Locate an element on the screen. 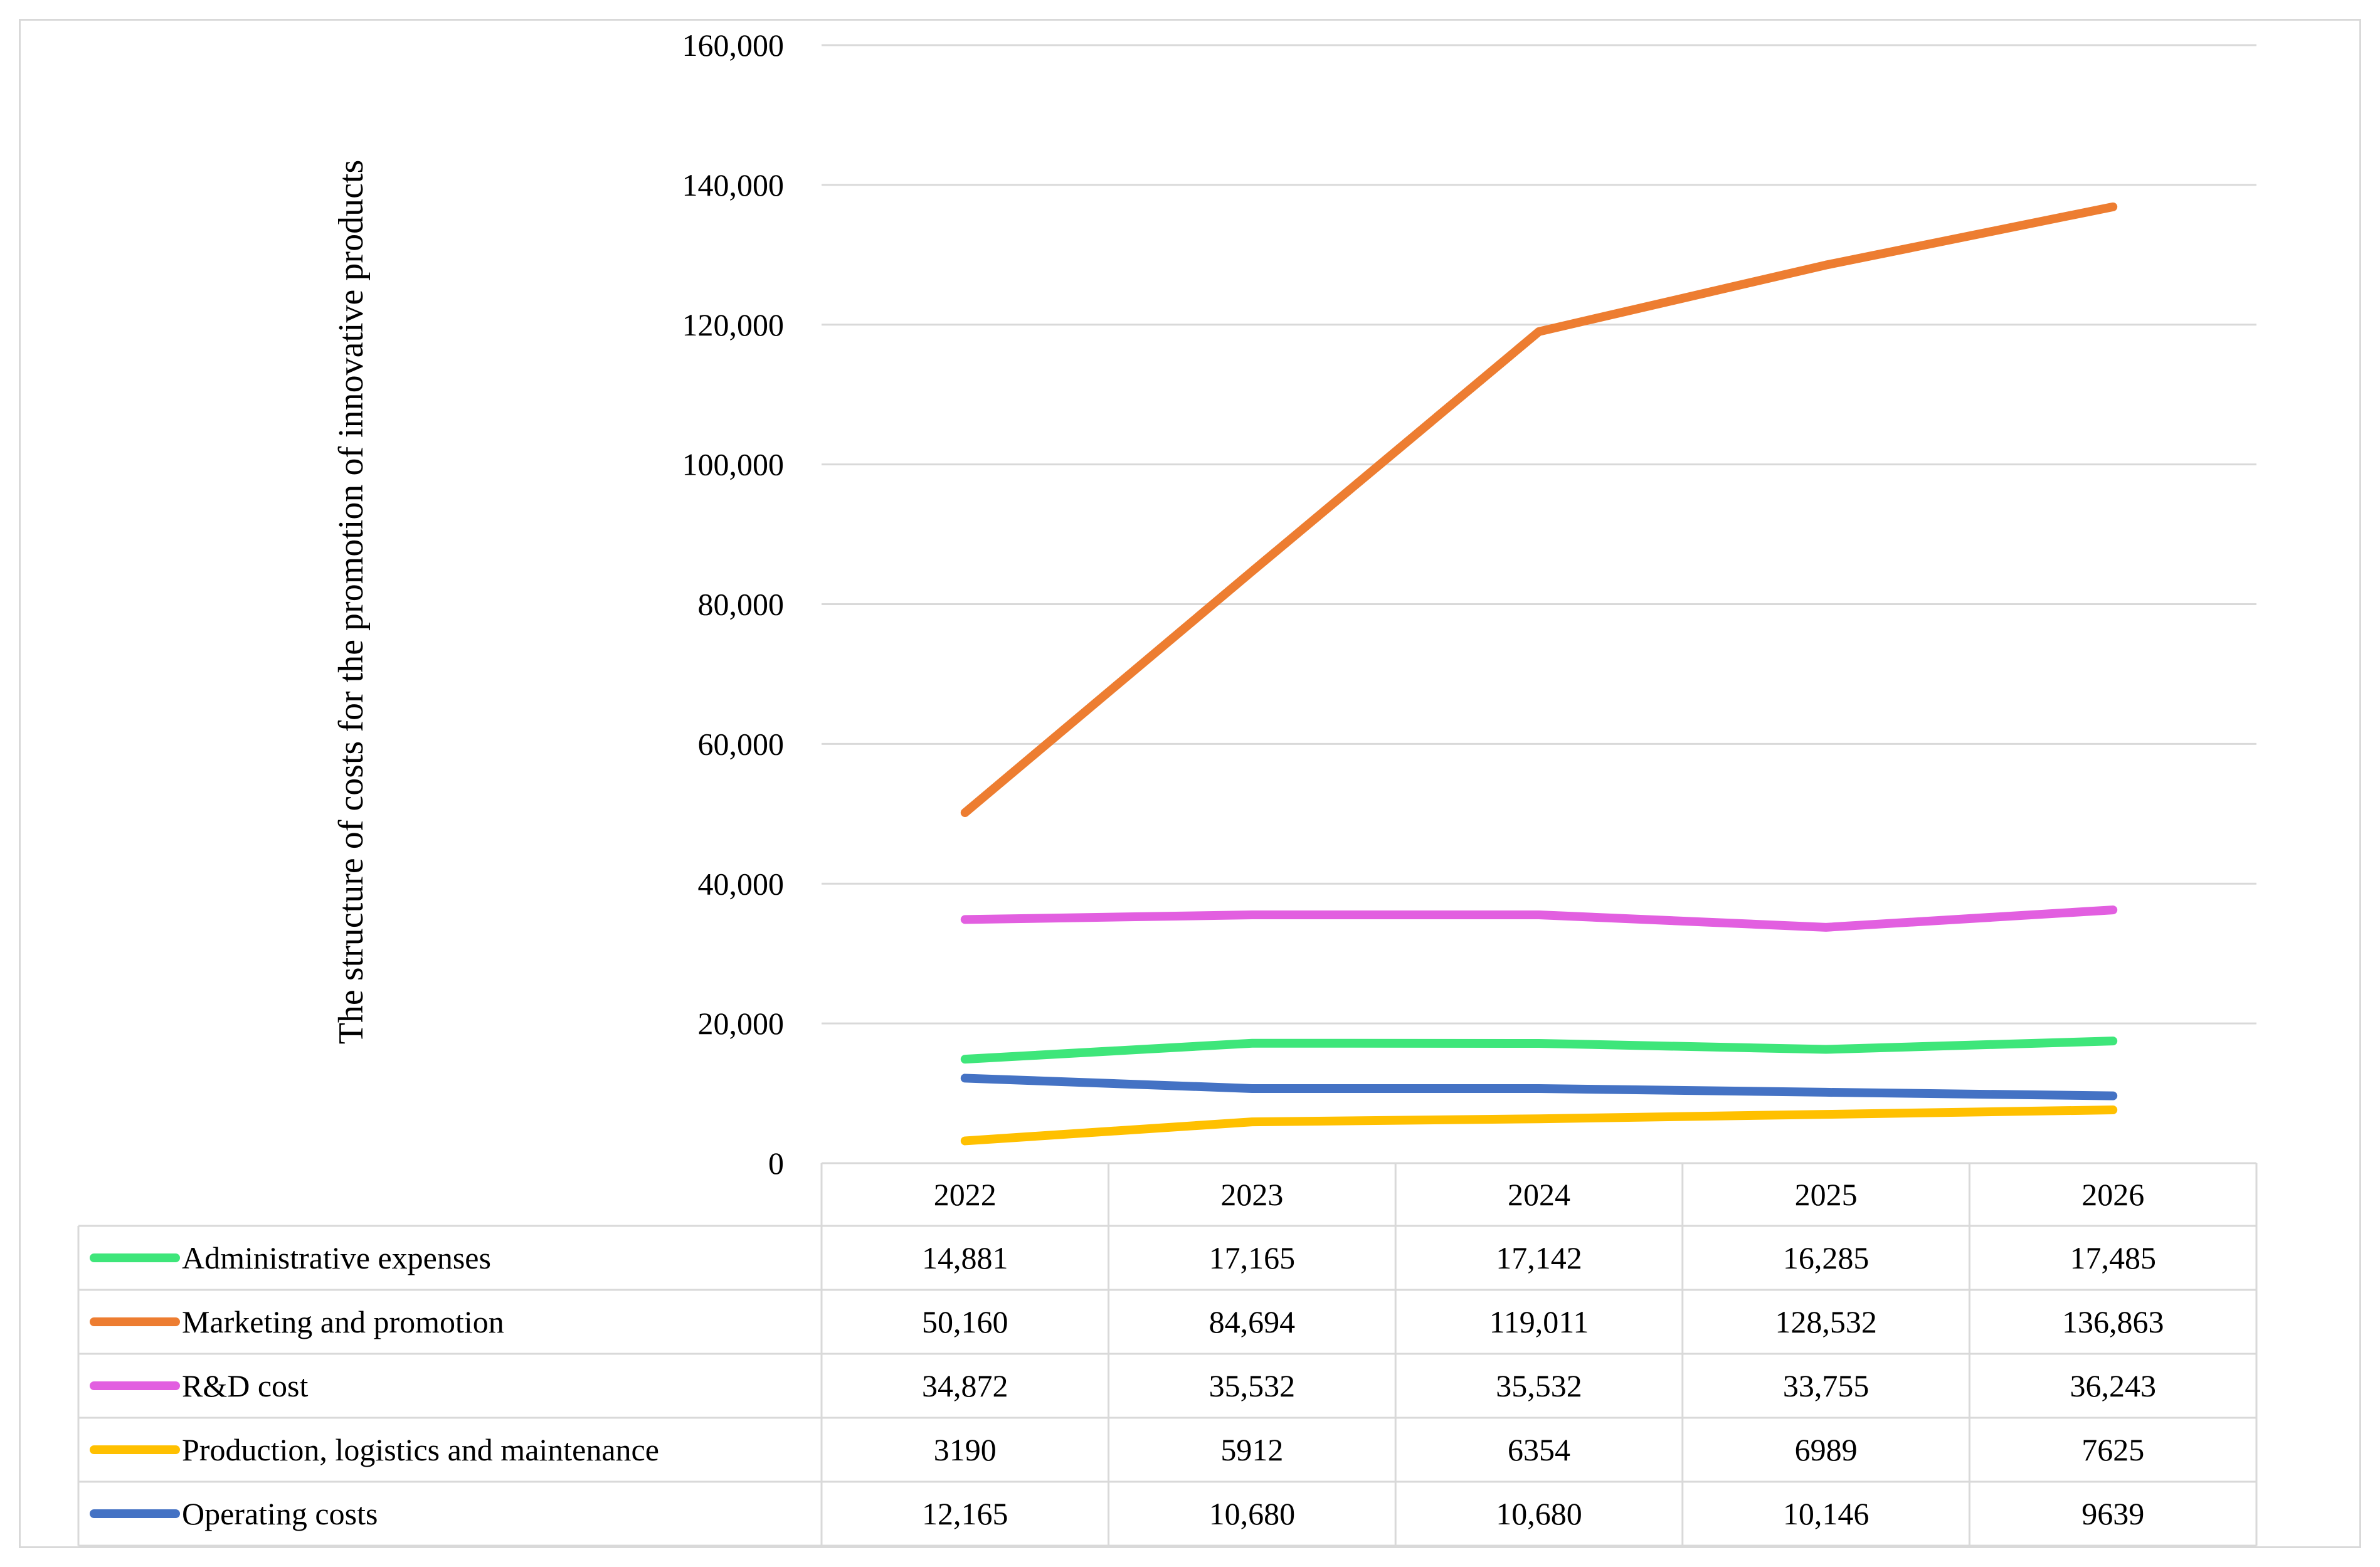 The image size is (2380, 1567). legend-label: R&D cost is located at coordinates (245, 1385).